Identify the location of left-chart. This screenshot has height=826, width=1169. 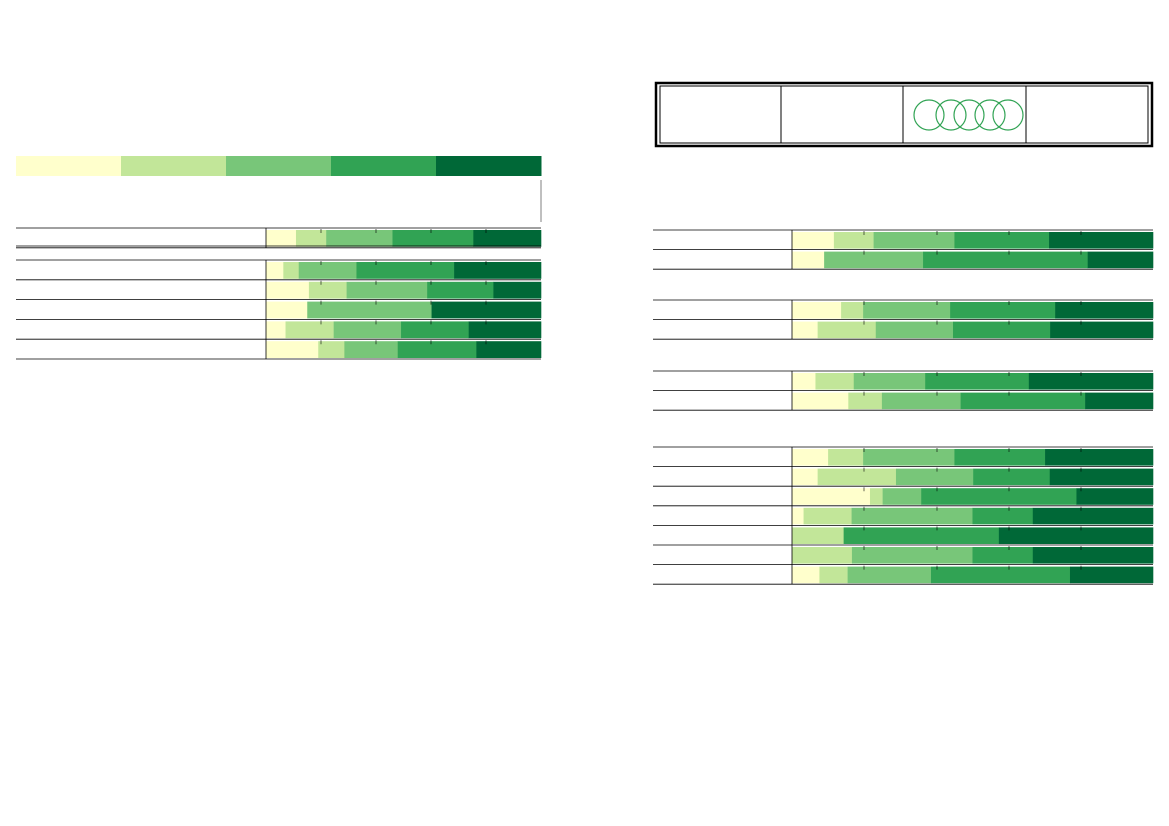
(404, 293).